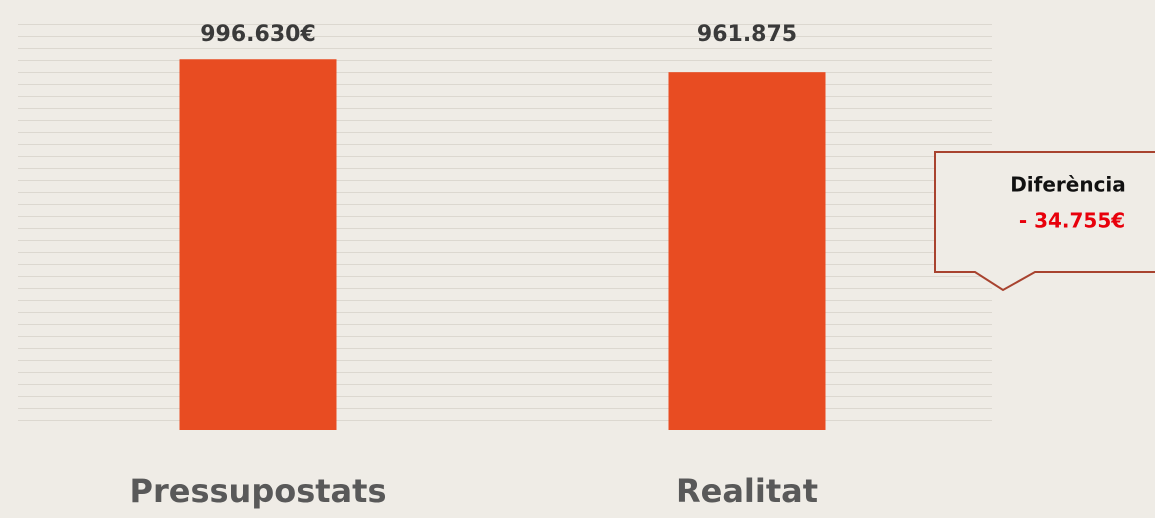  What do you see at coordinates (258, 491) in the screenshot?
I see `category-label: Pressupostats` at bounding box center [258, 491].